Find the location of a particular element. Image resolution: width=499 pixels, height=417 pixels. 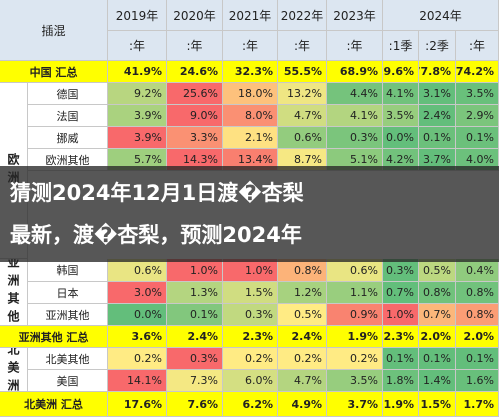

value-cell: 9.2% is located at coordinates (137, 94).